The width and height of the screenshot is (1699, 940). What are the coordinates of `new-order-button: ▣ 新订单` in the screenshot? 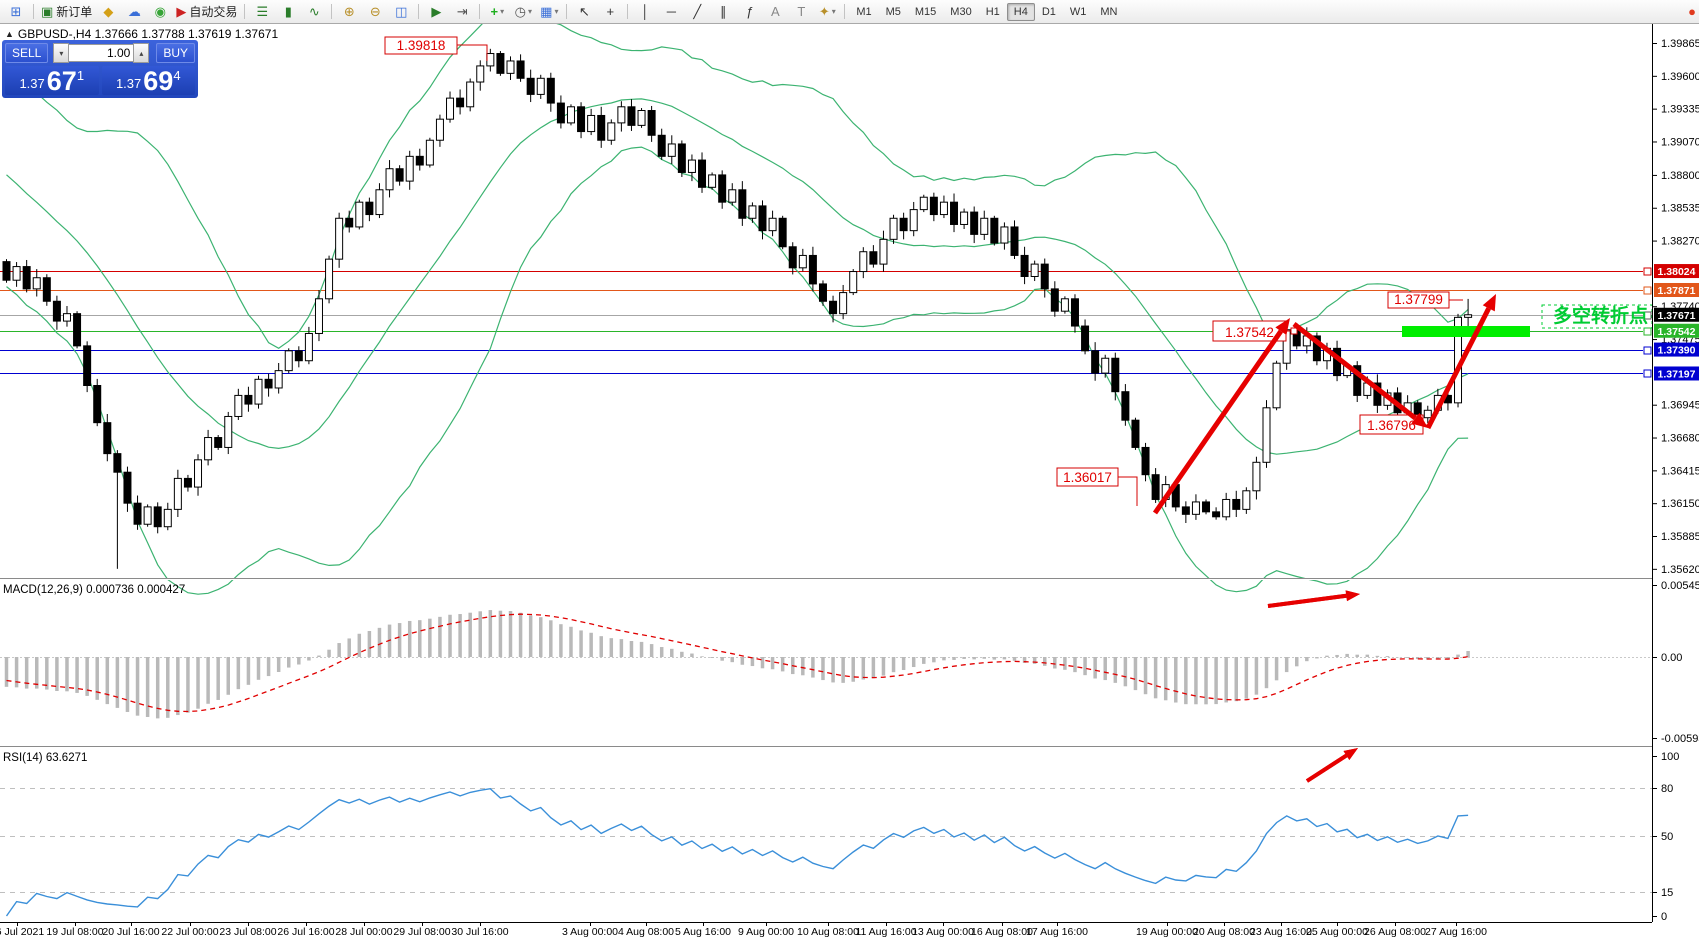 It's located at (66, 12).